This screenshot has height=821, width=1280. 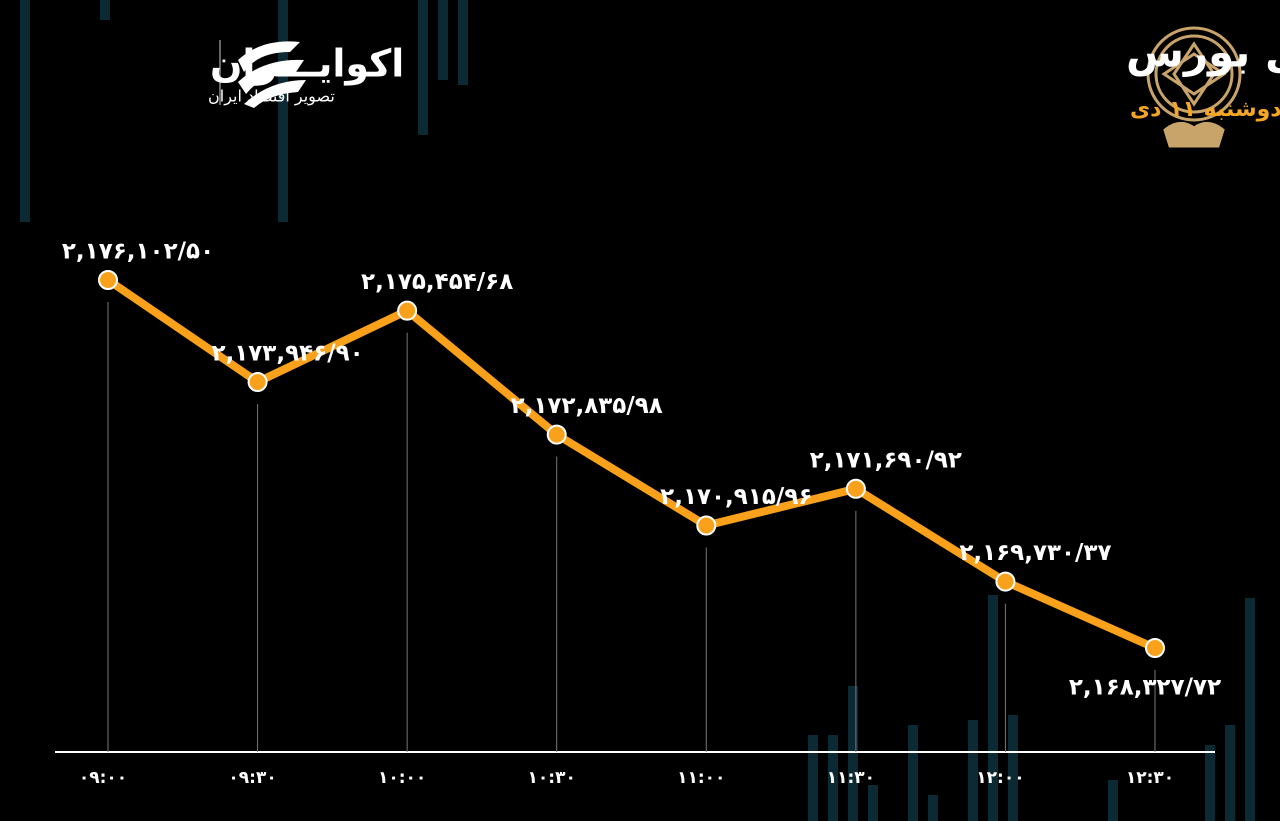 What do you see at coordinates (262, 74) in the screenshot?
I see `brand-logo` at bounding box center [262, 74].